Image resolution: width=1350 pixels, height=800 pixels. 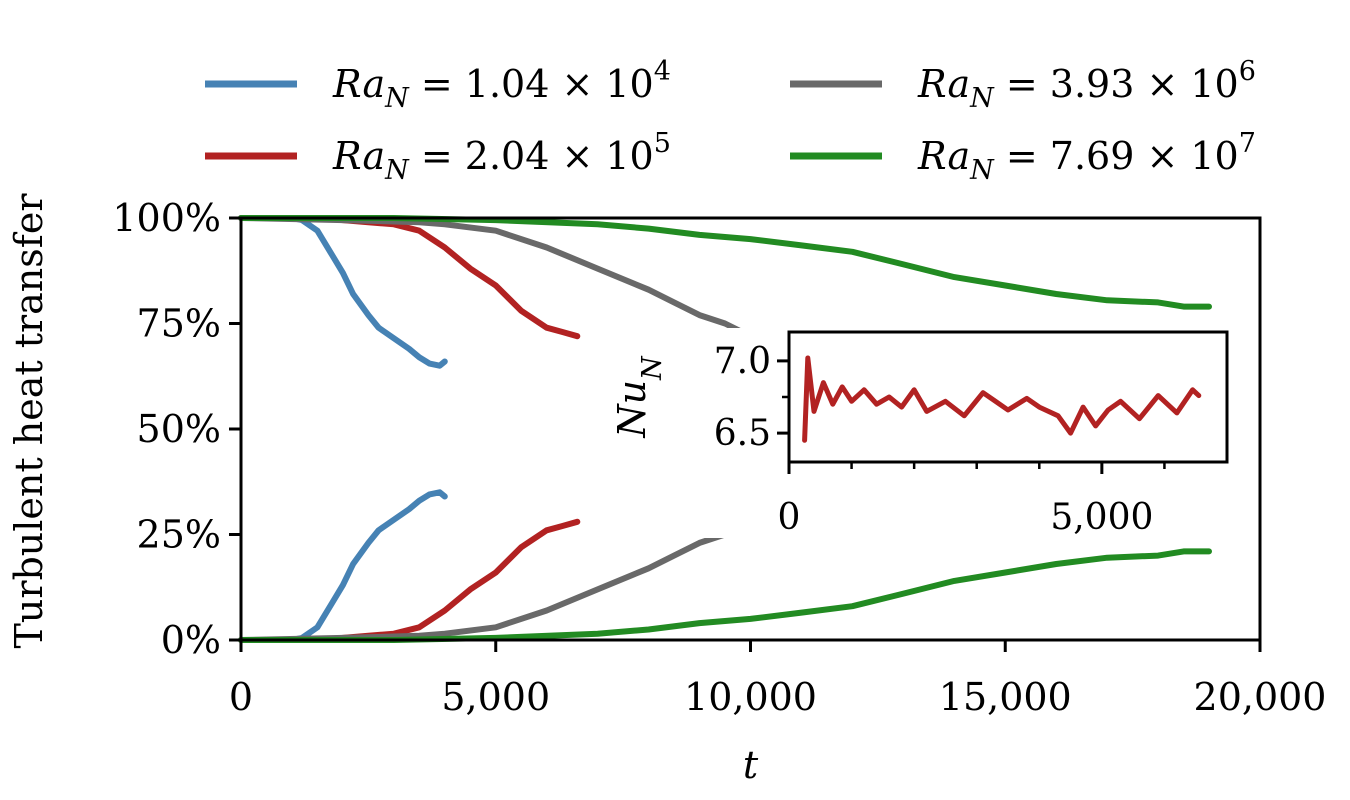 What do you see at coordinates (29, 421) in the screenshot?
I see `y-axis-label: Turbulent heat transfer` at bounding box center [29, 421].